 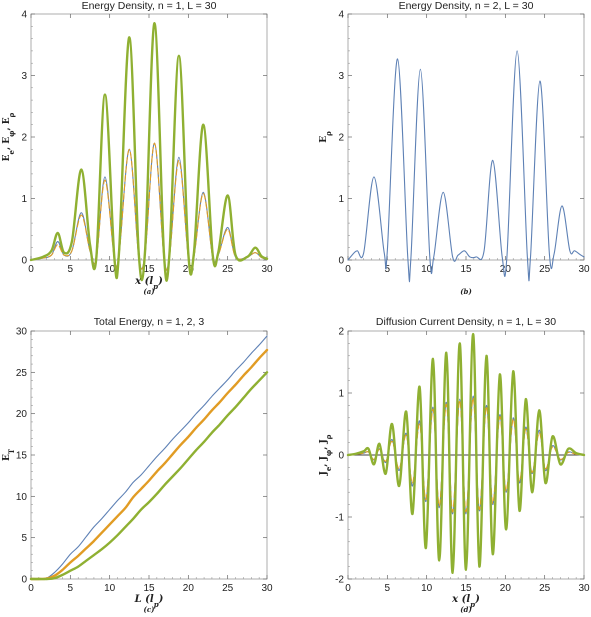 I want to click on y-tick-label: 10, so click(x=22, y=497).